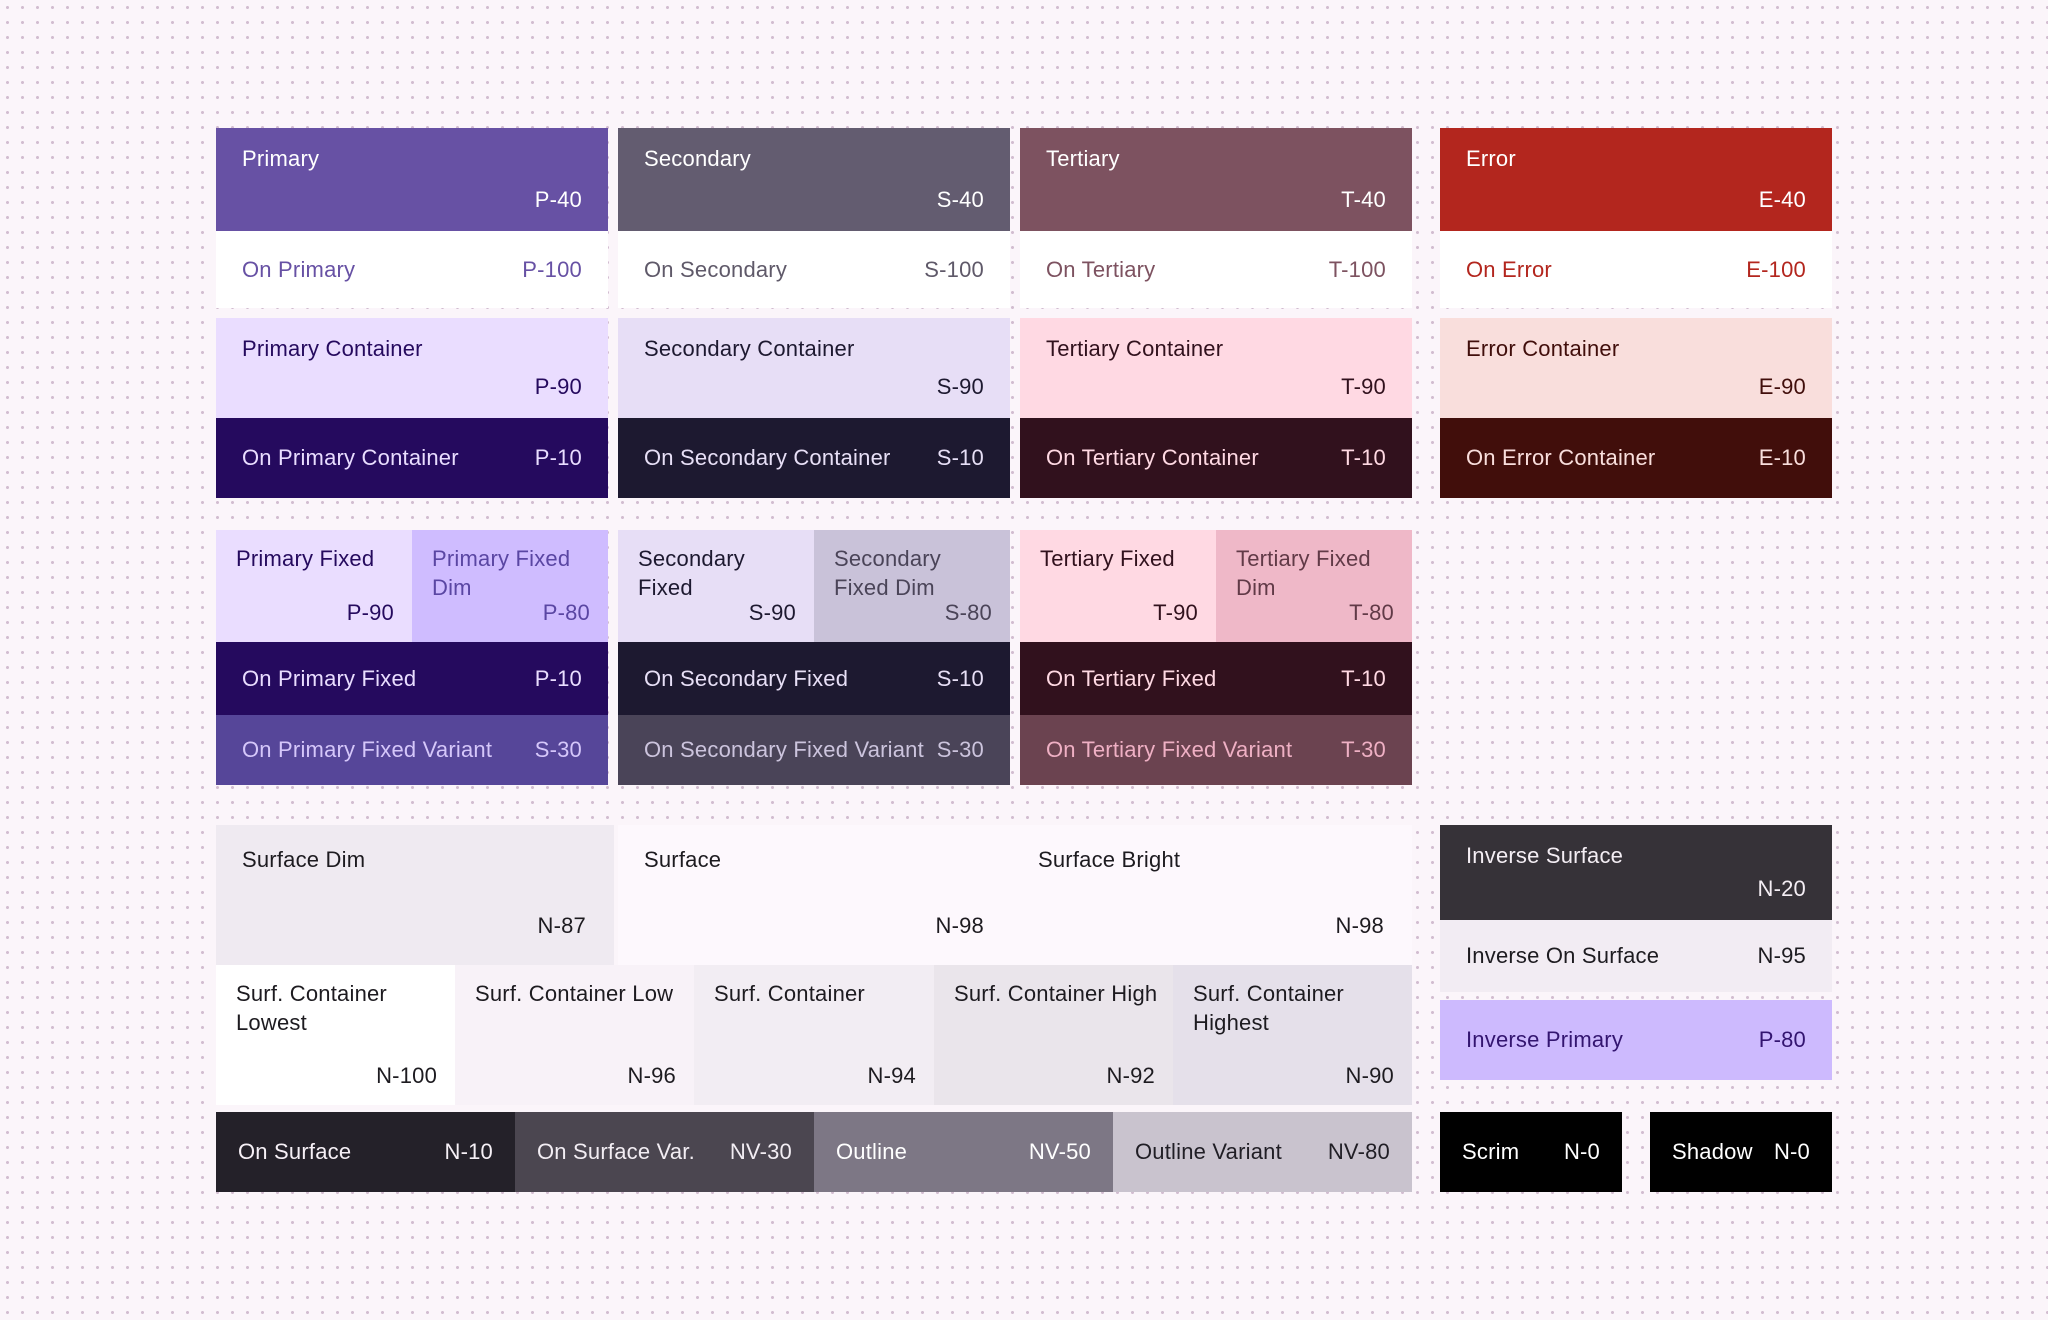 The width and height of the screenshot is (2048, 1320). Describe the element at coordinates (1509, 269) in the screenshot. I see `swatch-label: On Error` at that location.